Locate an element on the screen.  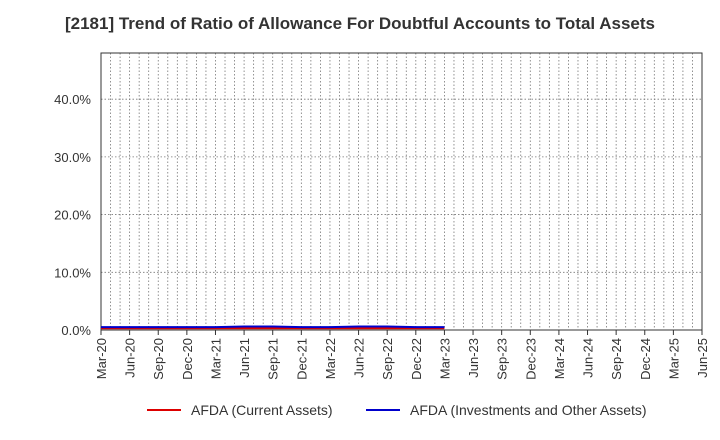
x-tick-label: Dec-20 is located at coordinates (187, 359).